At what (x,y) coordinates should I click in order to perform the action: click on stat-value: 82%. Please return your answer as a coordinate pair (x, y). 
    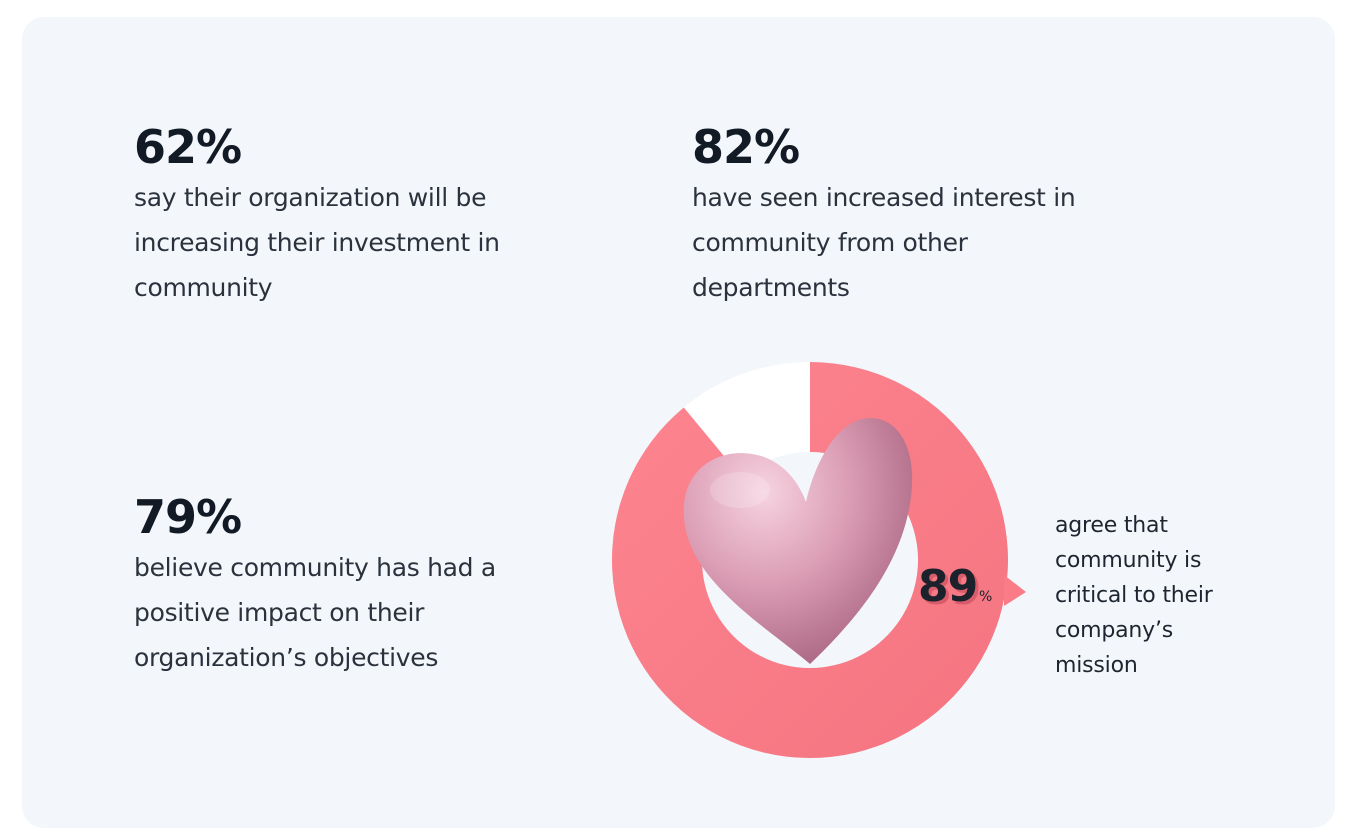
    Looking at the image, I should click on (746, 147).